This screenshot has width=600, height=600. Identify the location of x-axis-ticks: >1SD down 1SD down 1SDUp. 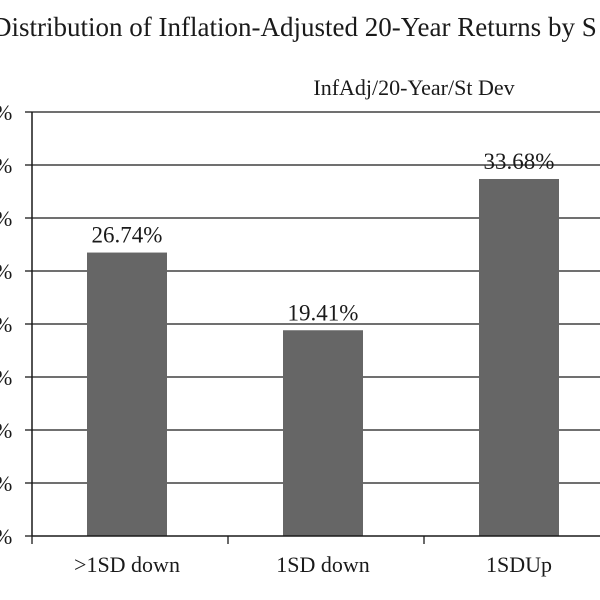
(291, 556).